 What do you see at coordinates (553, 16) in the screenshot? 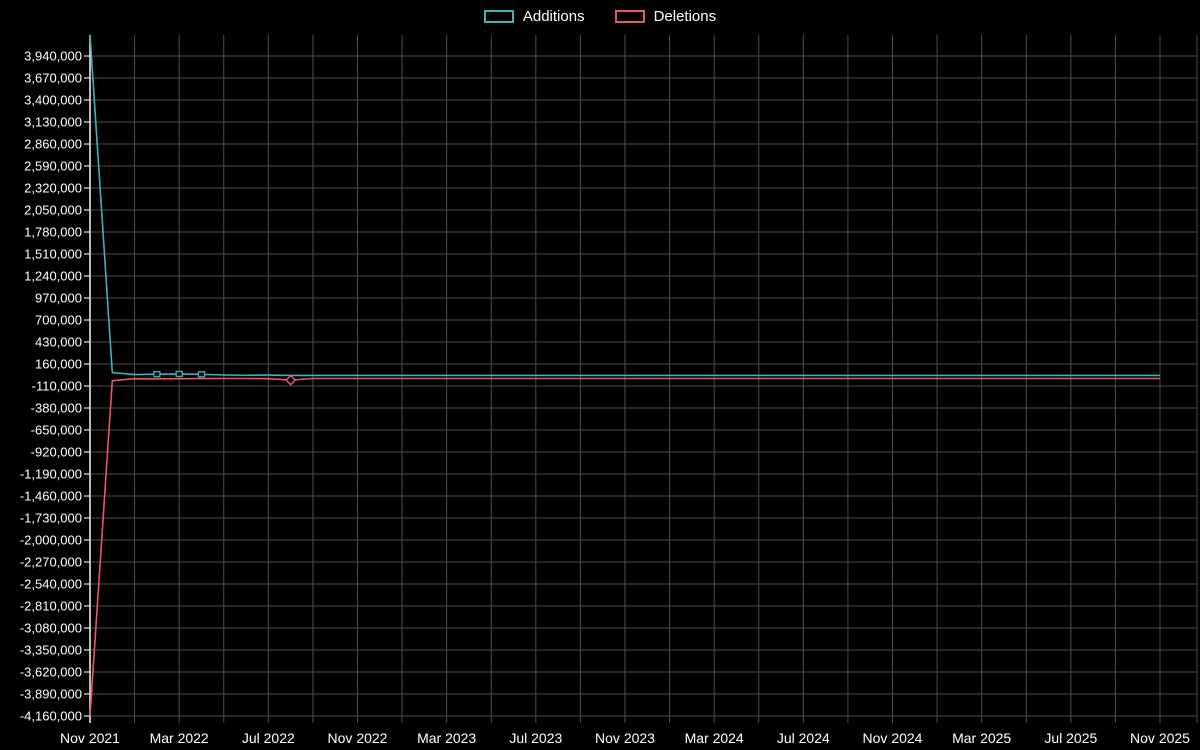
I see `legend-label-additions: Additions` at bounding box center [553, 16].